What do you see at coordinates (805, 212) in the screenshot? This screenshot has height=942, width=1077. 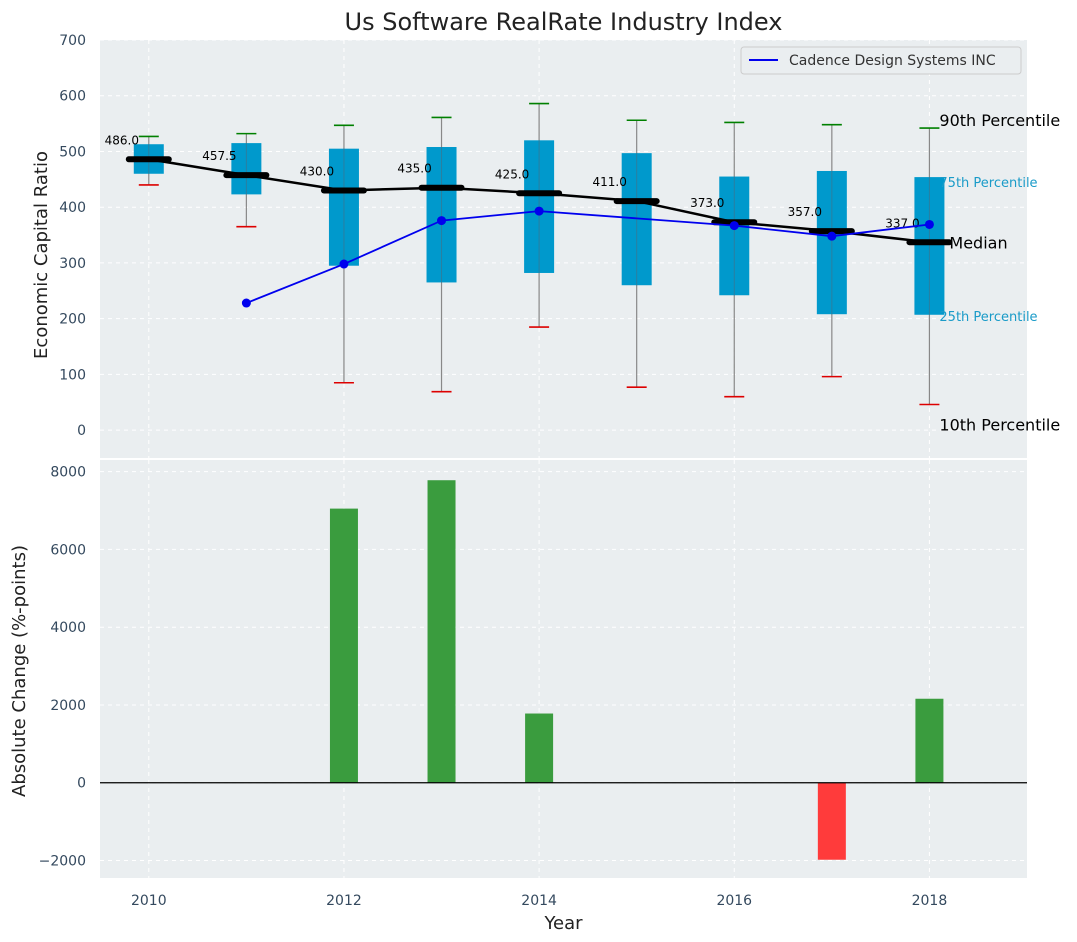 I see `median-value-label: 357.0` at bounding box center [805, 212].